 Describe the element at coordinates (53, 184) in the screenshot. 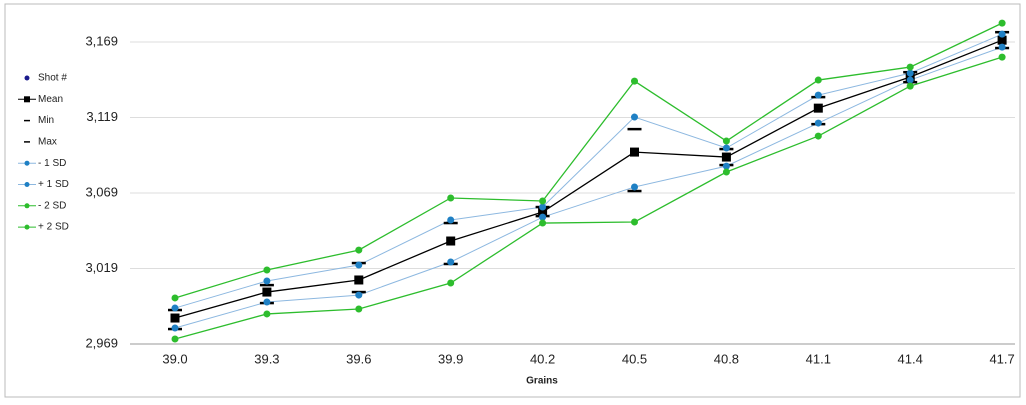

I see `legend-label: + 1 SD` at that location.